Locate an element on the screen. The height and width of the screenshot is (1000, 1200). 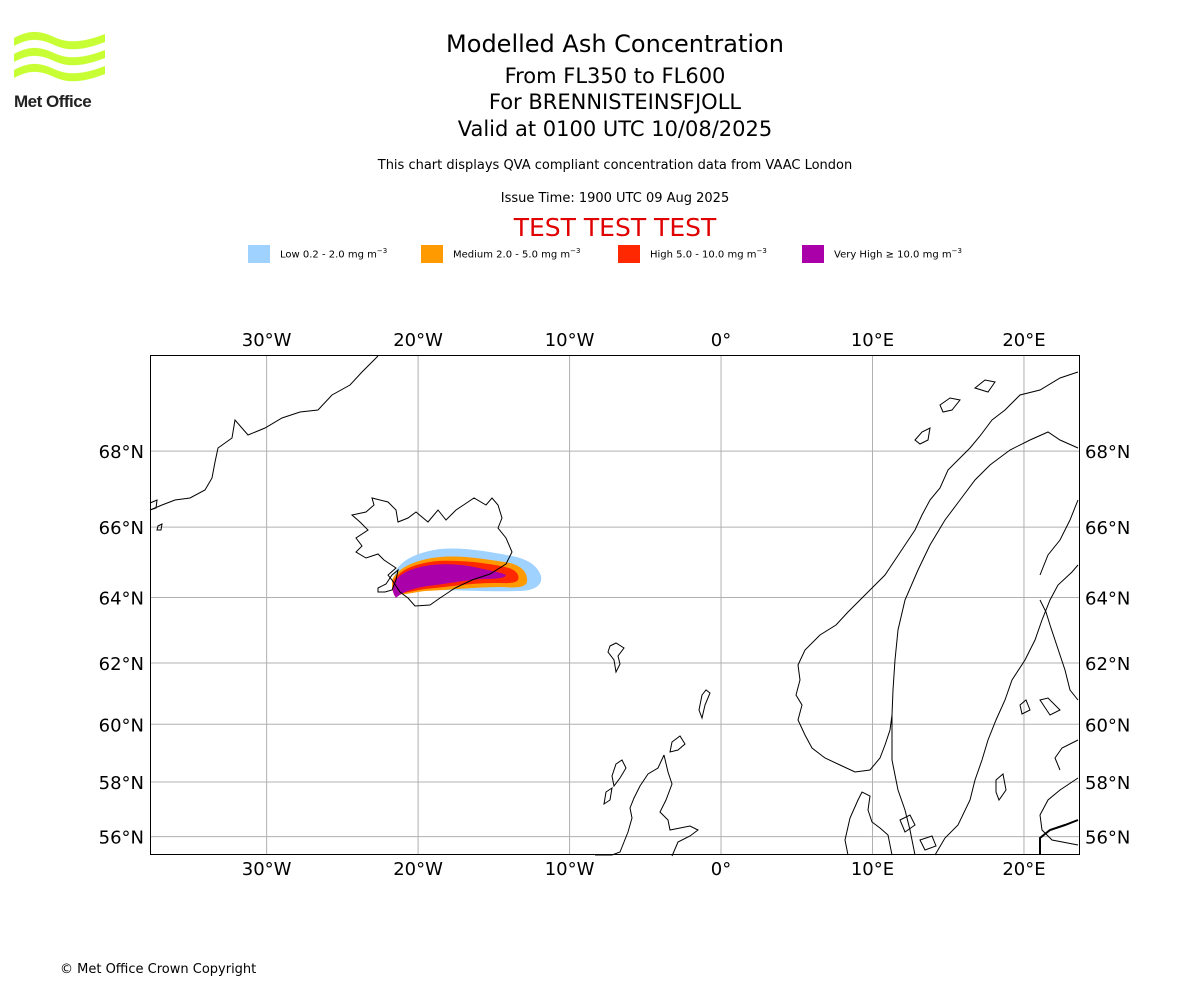
norway-sweden-border is located at coordinates (985, 573).